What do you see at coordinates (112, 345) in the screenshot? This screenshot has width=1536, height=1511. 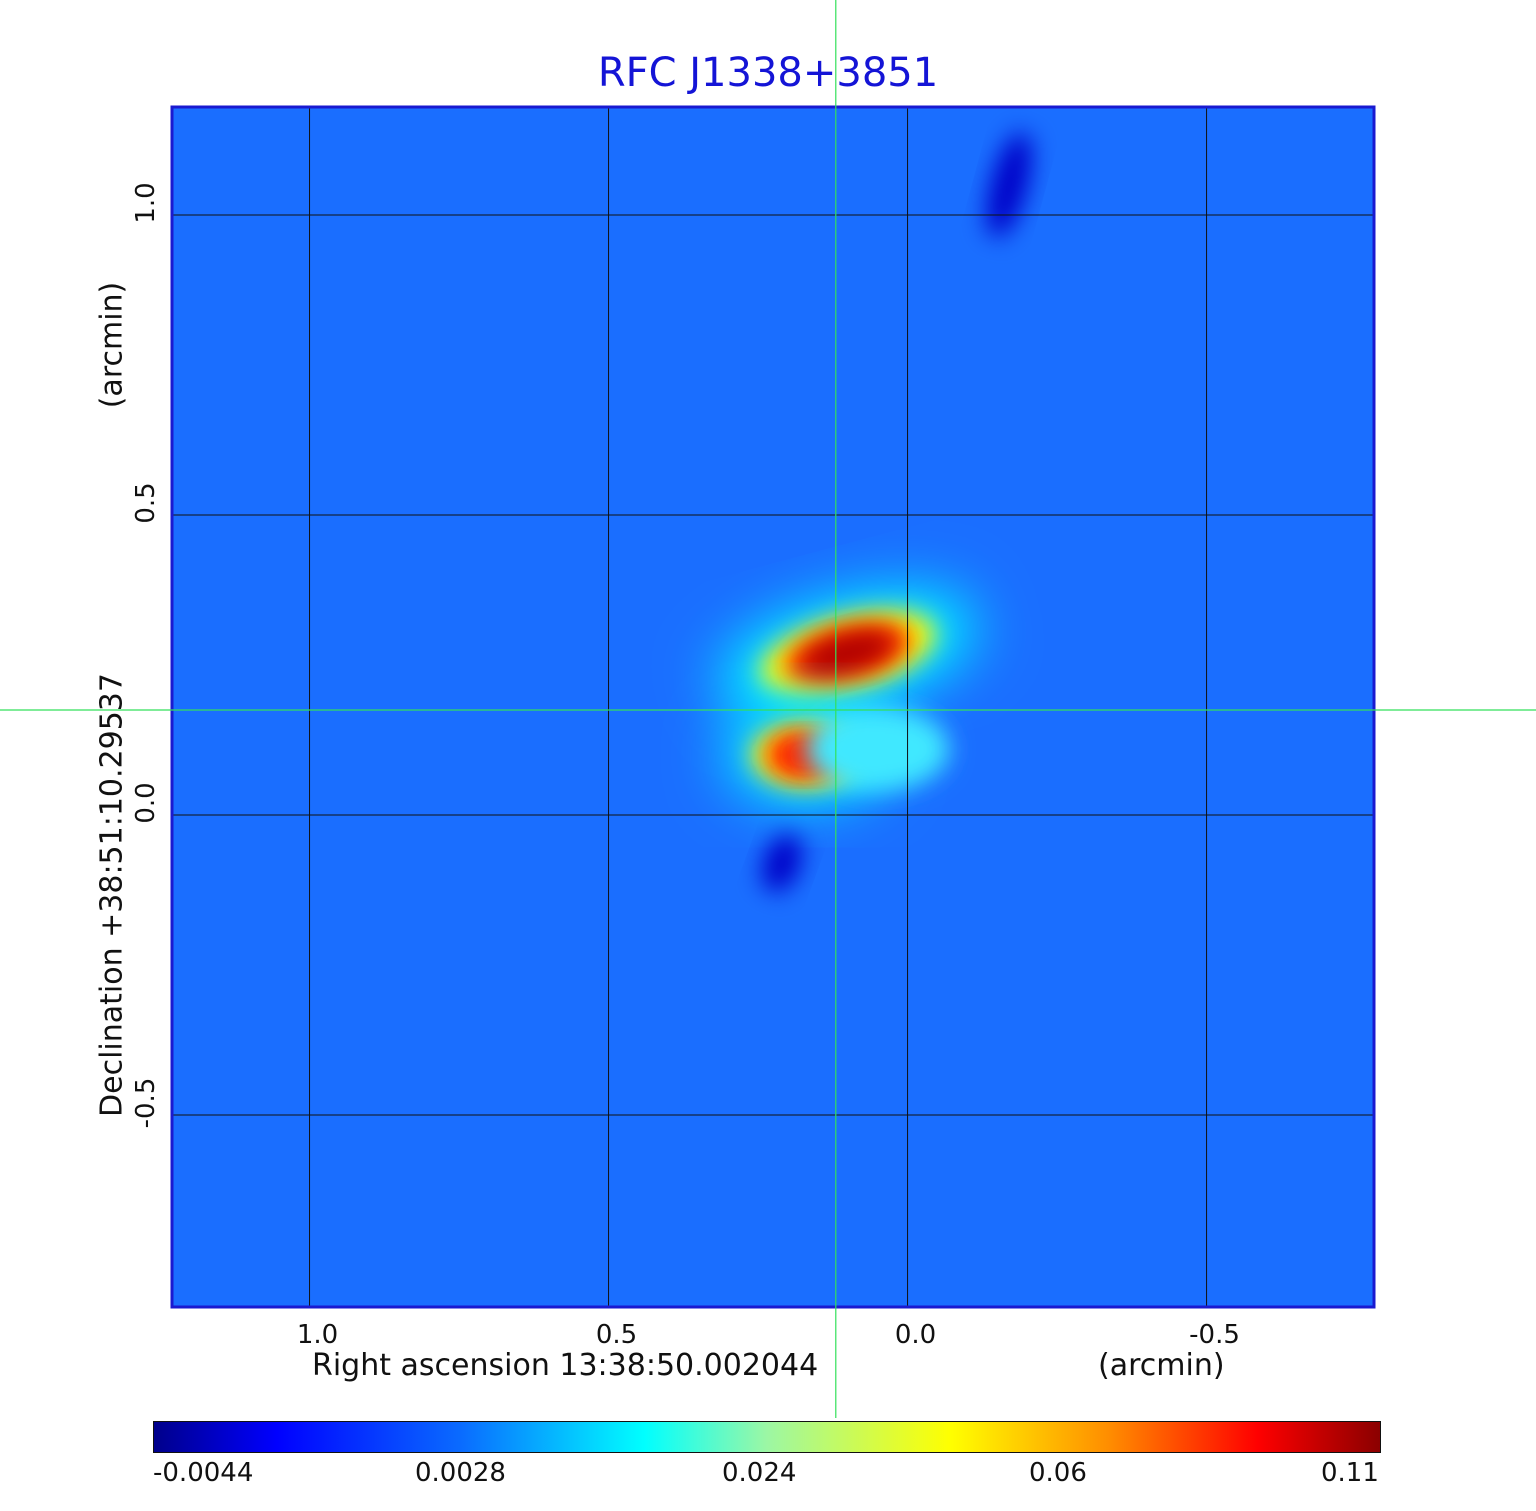 I see `y-axis-unit: (arcmin)` at bounding box center [112, 345].